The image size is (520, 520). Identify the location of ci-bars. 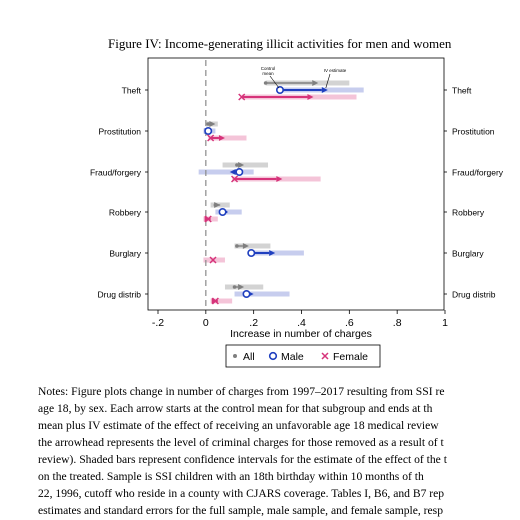
(281, 192).